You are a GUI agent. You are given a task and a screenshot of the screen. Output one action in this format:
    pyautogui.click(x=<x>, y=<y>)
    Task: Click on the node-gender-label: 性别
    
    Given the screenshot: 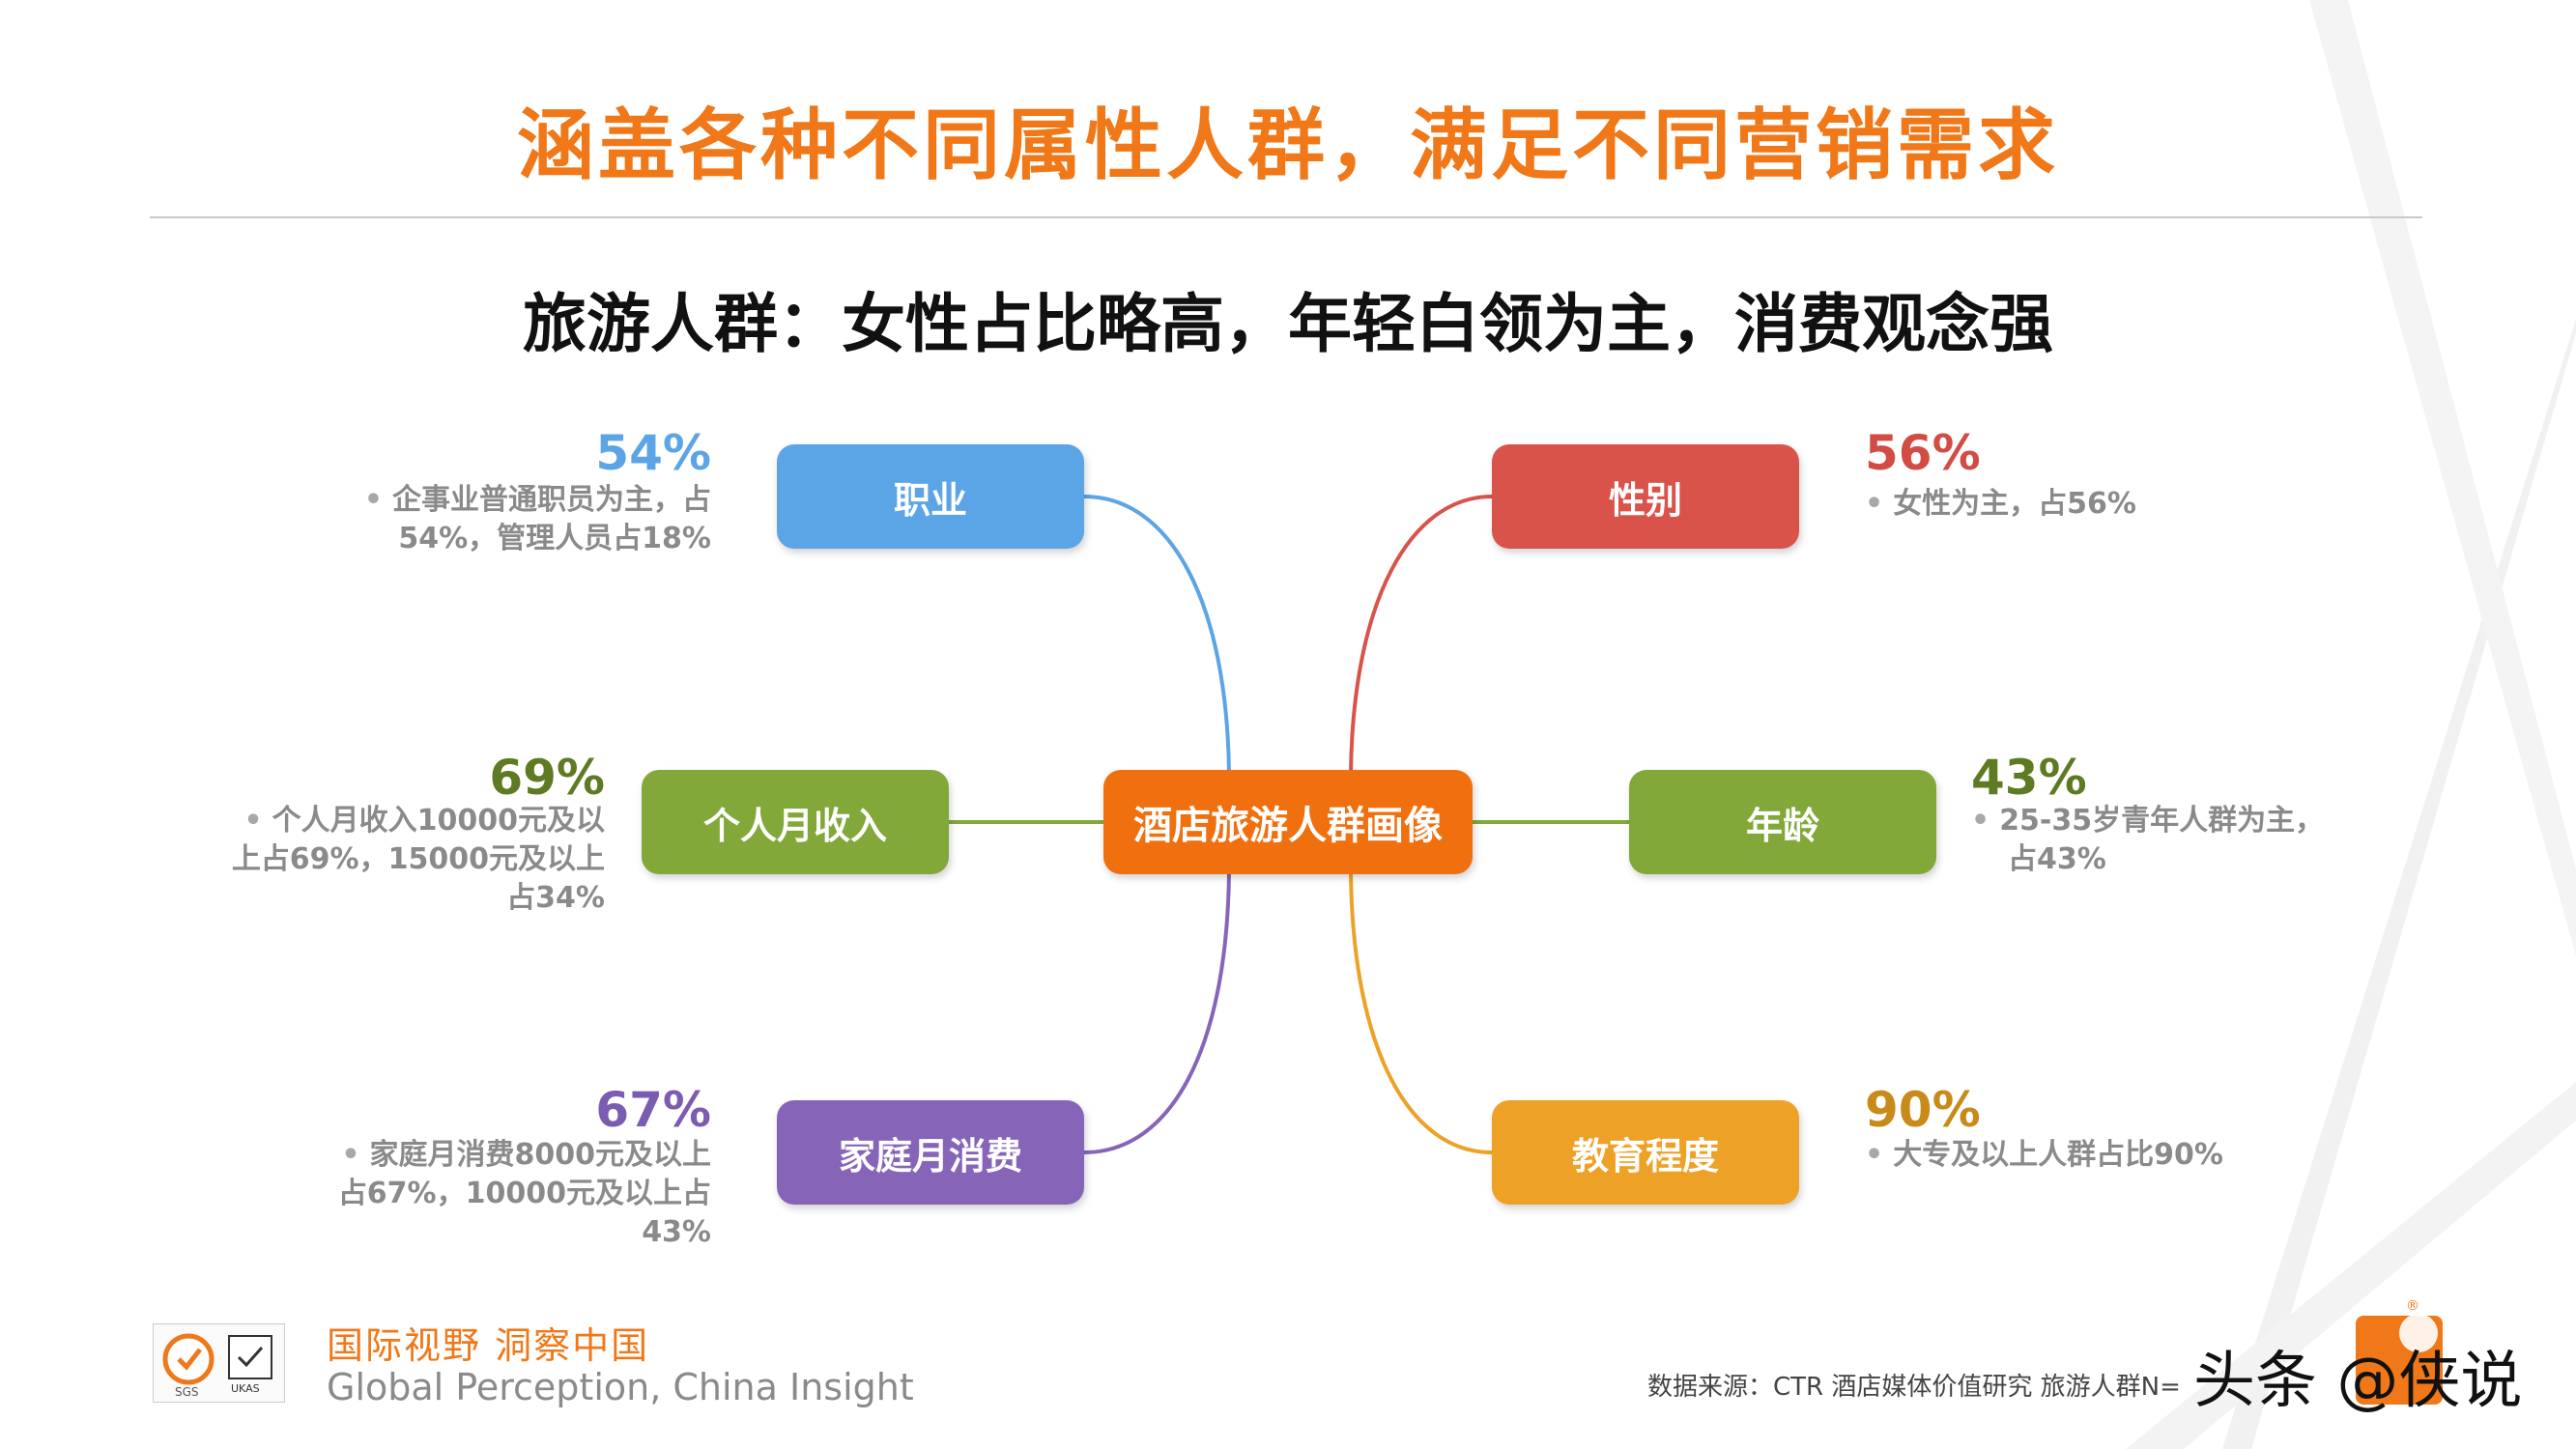 What is the action you would take?
    pyautogui.click(x=1645, y=500)
    